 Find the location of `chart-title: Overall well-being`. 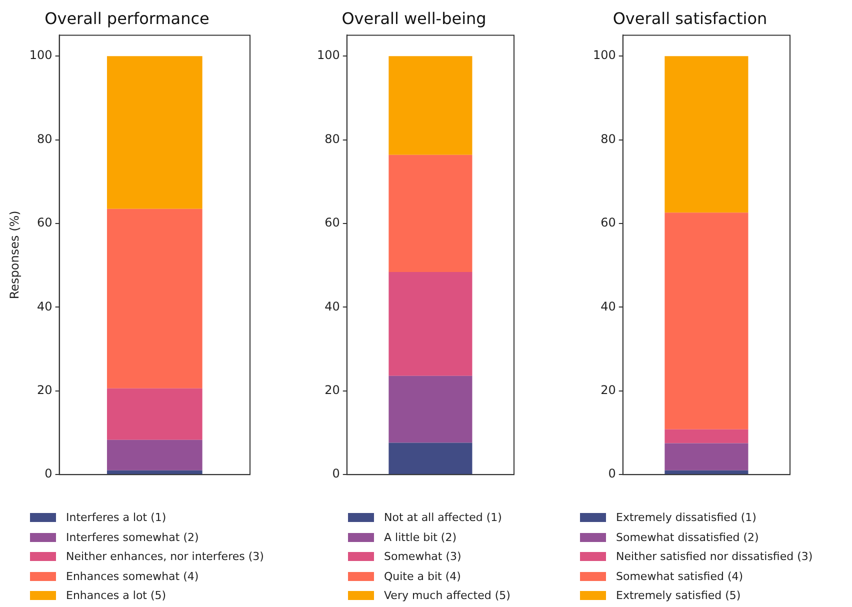

chart-title: Overall well-being is located at coordinates (414, 18).